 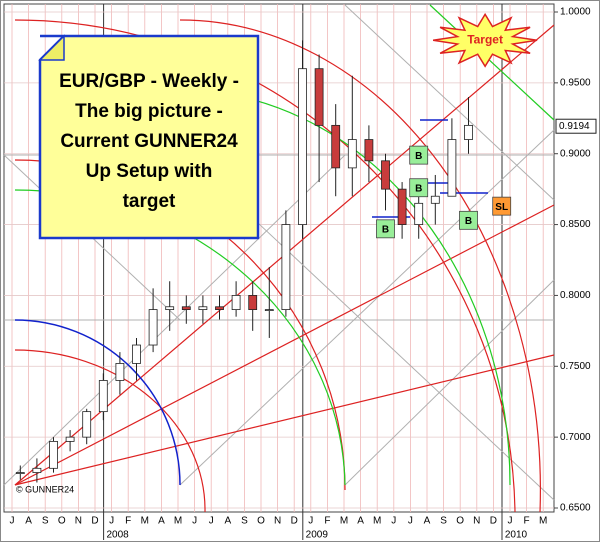 I want to click on annotation-text: SL, so click(x=501, y=207).